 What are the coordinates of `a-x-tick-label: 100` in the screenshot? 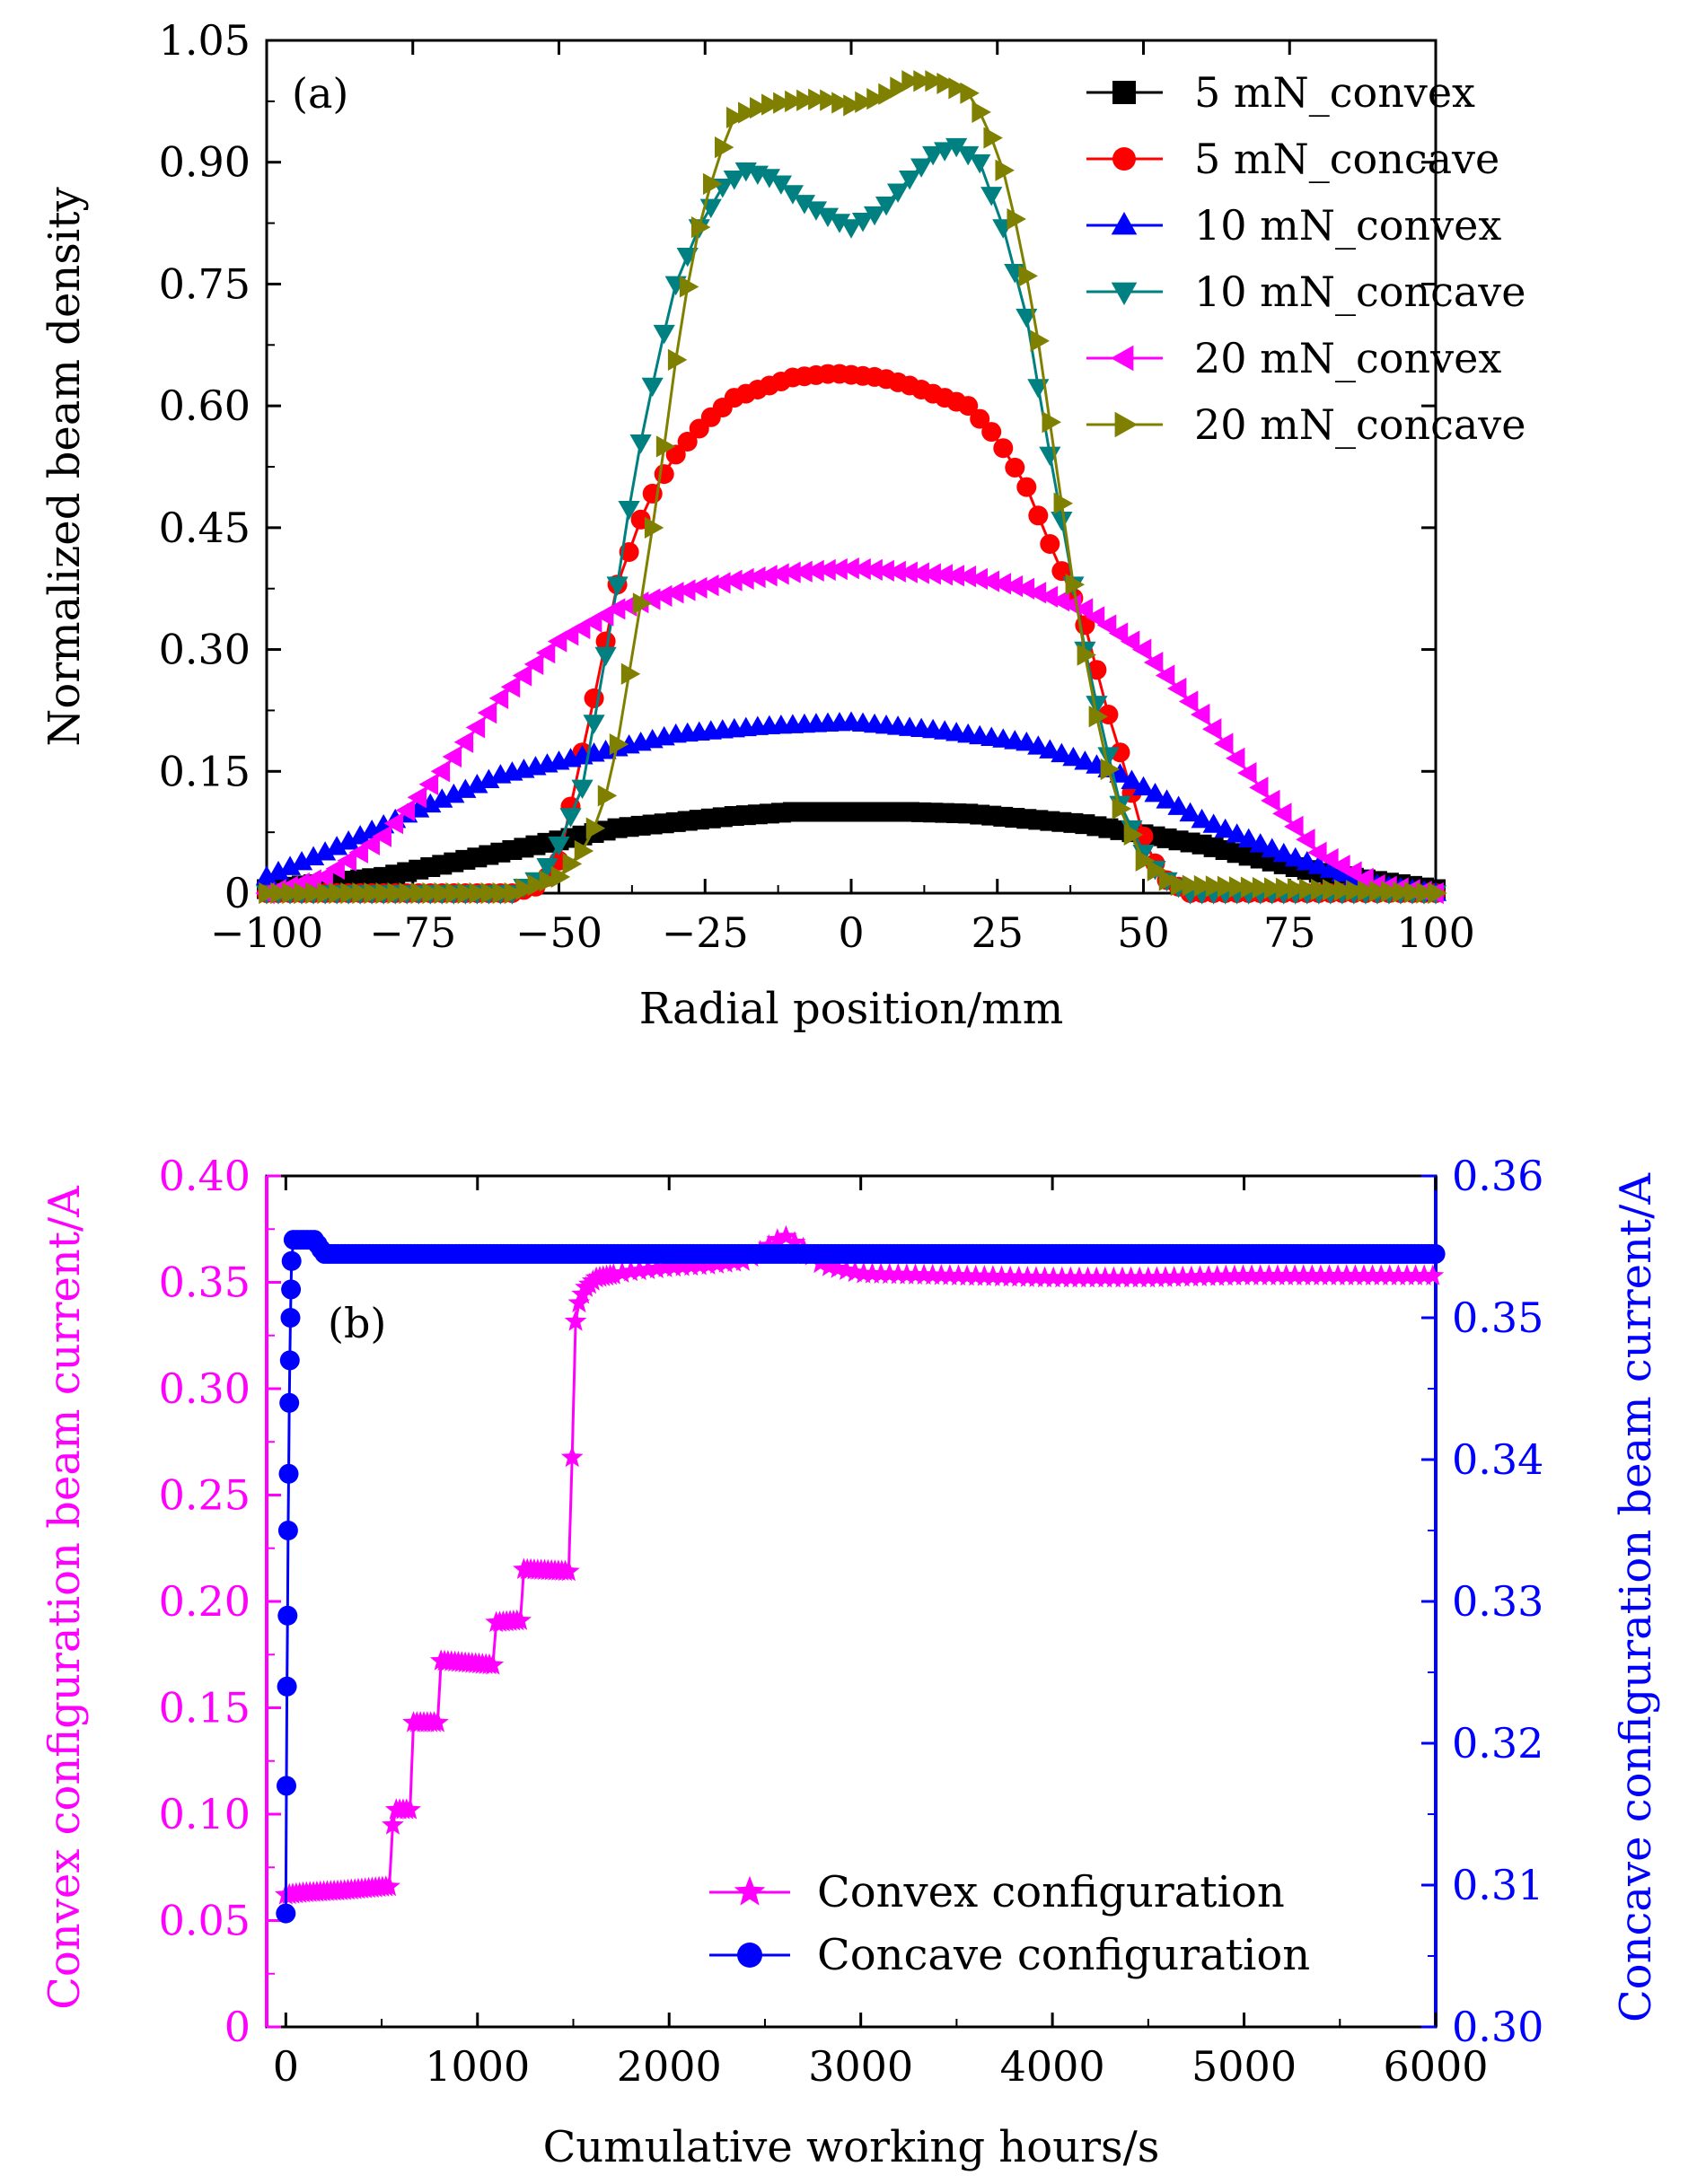 It's located at (1435, 932).